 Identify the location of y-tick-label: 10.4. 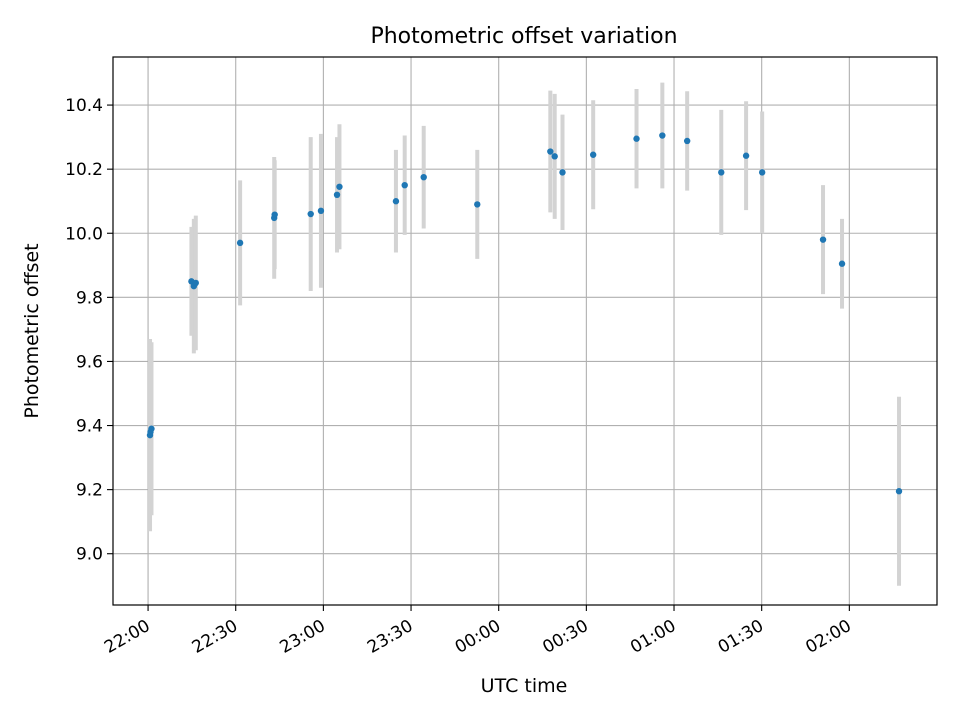
(84, 106).